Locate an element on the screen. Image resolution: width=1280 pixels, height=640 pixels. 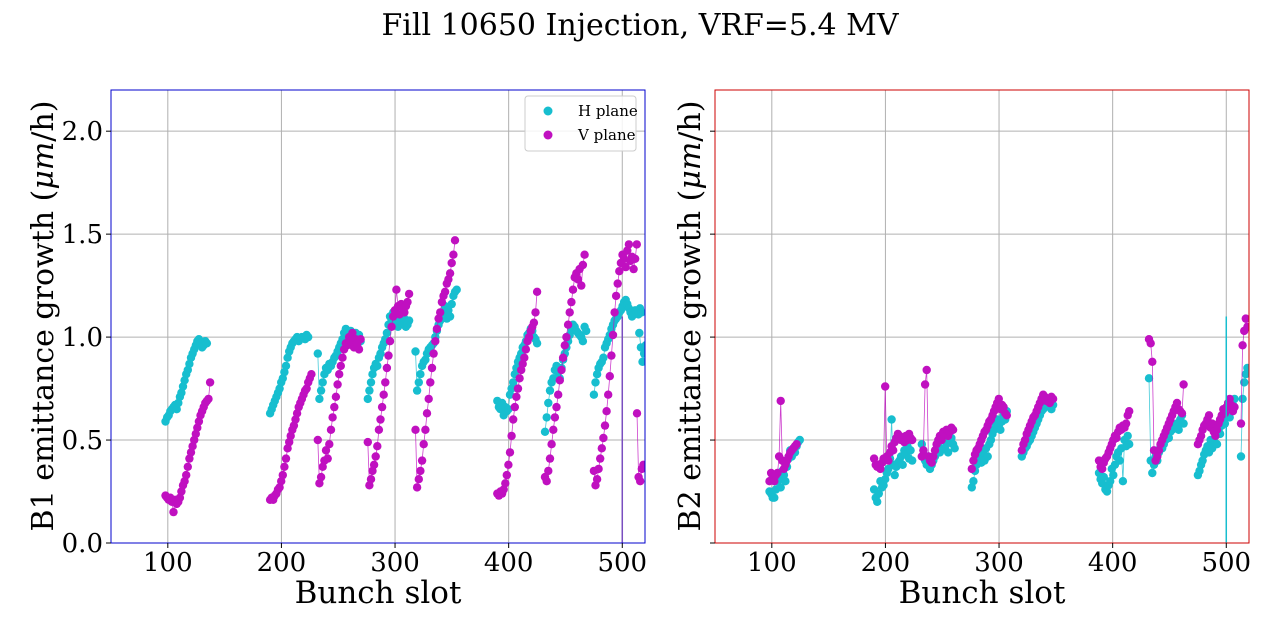
left-x-axis-label: Bunch slot is located at coordinates (378, 593).